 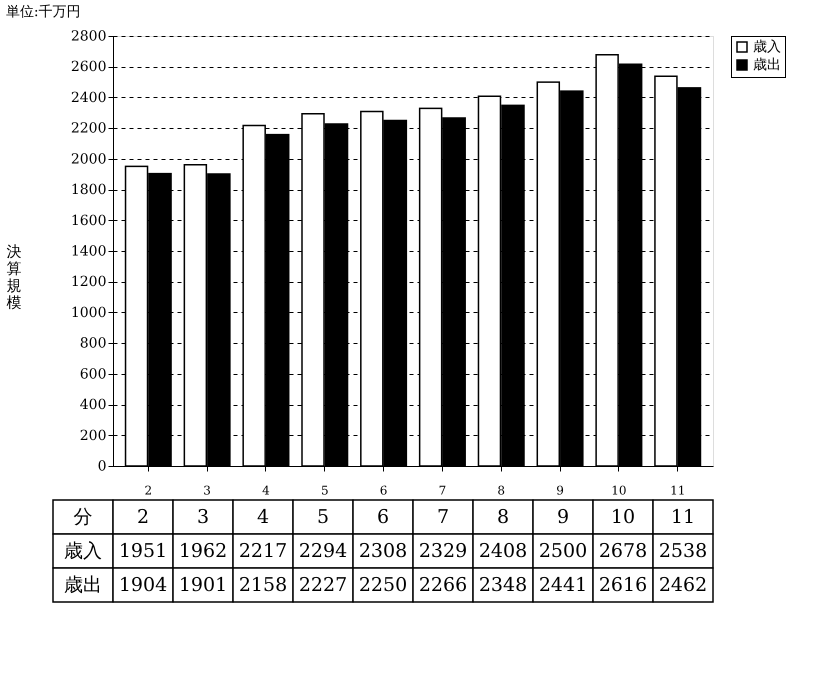 What do you see at coordinates (678, 491) in the screenshot?
I see `x-tick-label: 11` at bounding box center [678, 491].